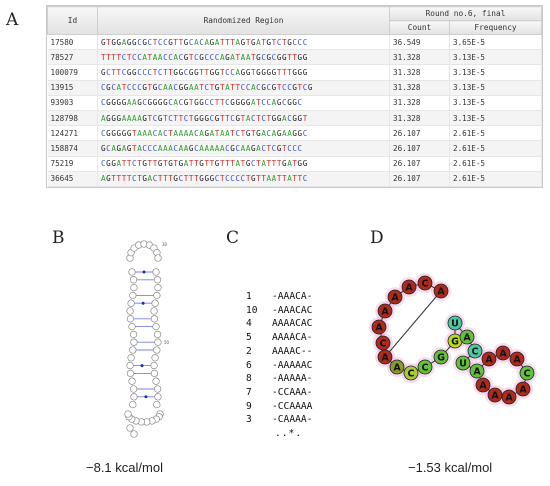  Describe the element at coordinates (243, 118) in the screenshot. I see `row-sequence: AGGGAAAAGTCGTCTTCTGGGCGTTCGTACTCTGGACGGT` at that location.